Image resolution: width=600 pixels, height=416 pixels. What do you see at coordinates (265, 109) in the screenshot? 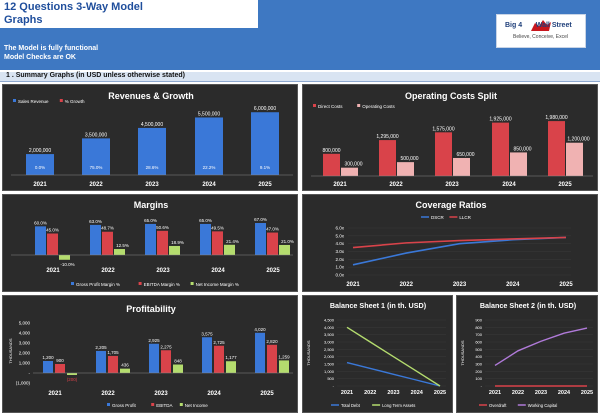
I see `bar-value-label: 6,000,000` at bounding box center [265, 109].